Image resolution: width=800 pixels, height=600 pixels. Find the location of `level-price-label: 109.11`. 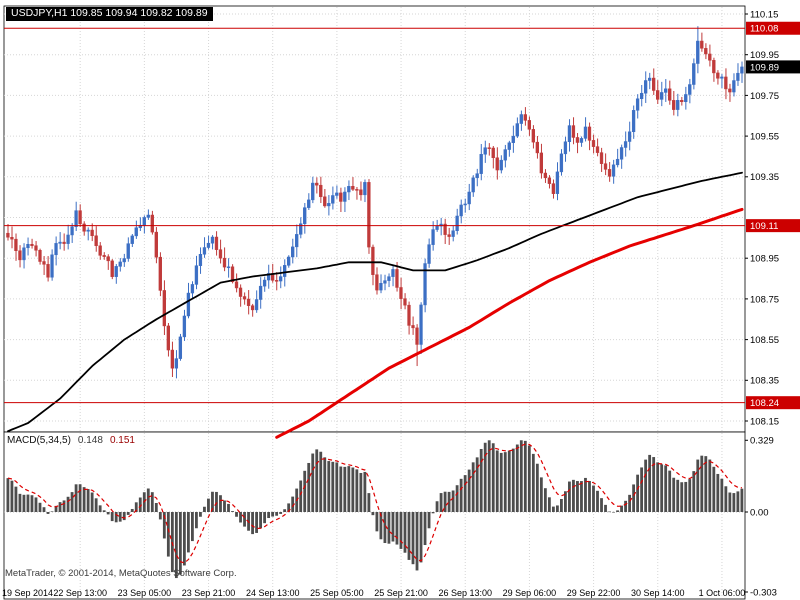

level-price-label: 109.11 is located at coordinates (764, 226).